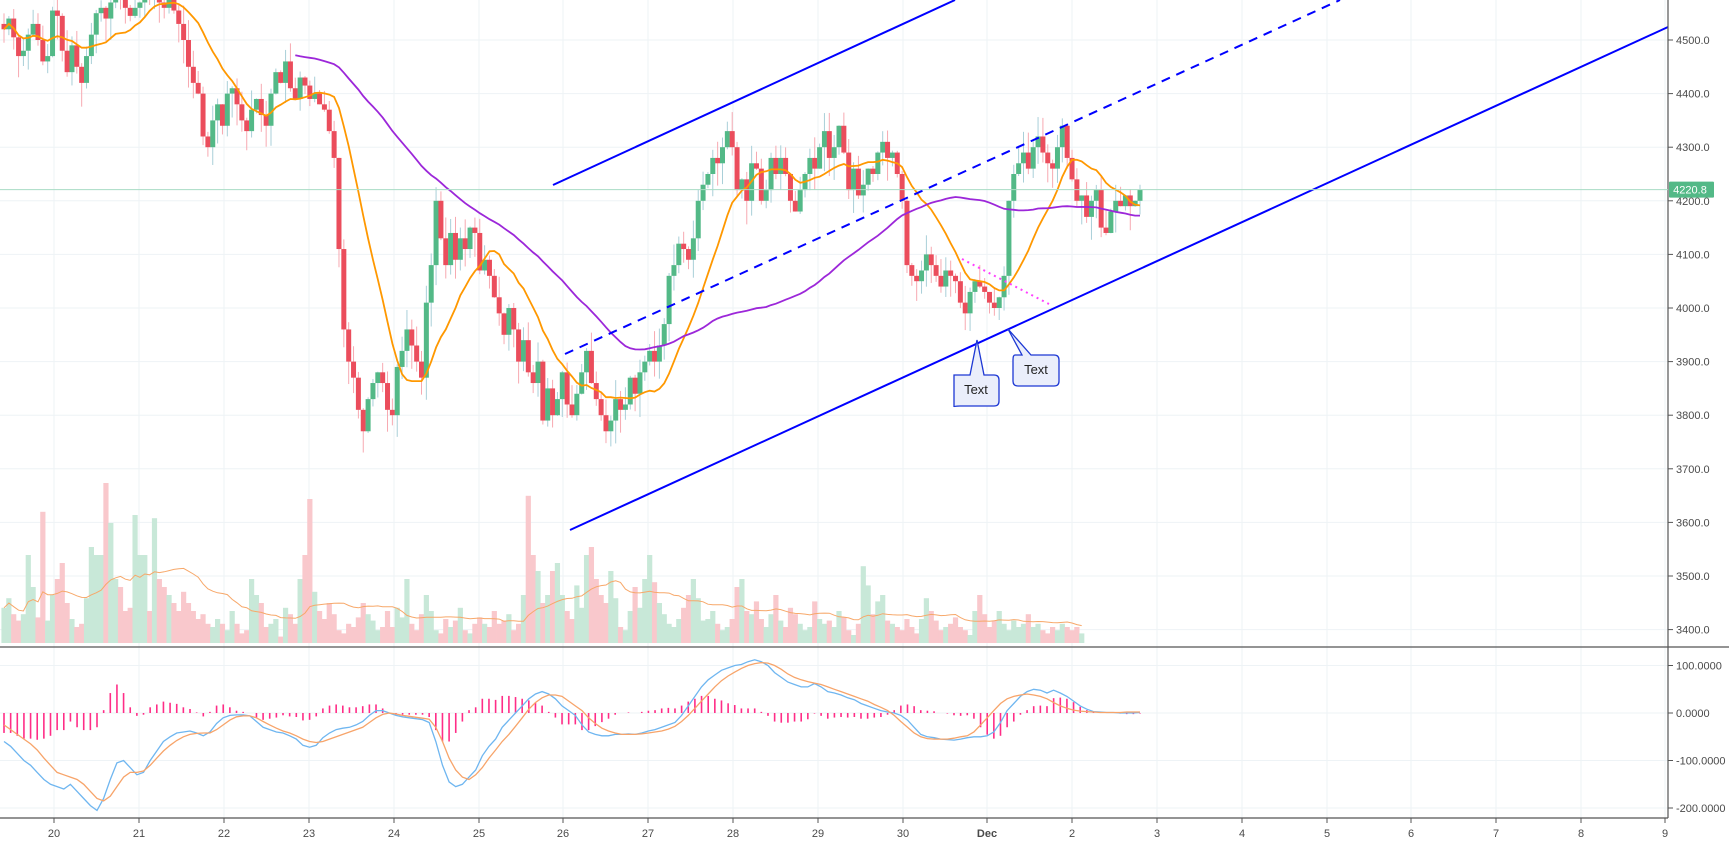 This screenshot has width=1729, height=844. What do you see at coordinates (976, 373) in the screenshot?
I see `note-1-callout: Text` at bounding box center [976, 373].